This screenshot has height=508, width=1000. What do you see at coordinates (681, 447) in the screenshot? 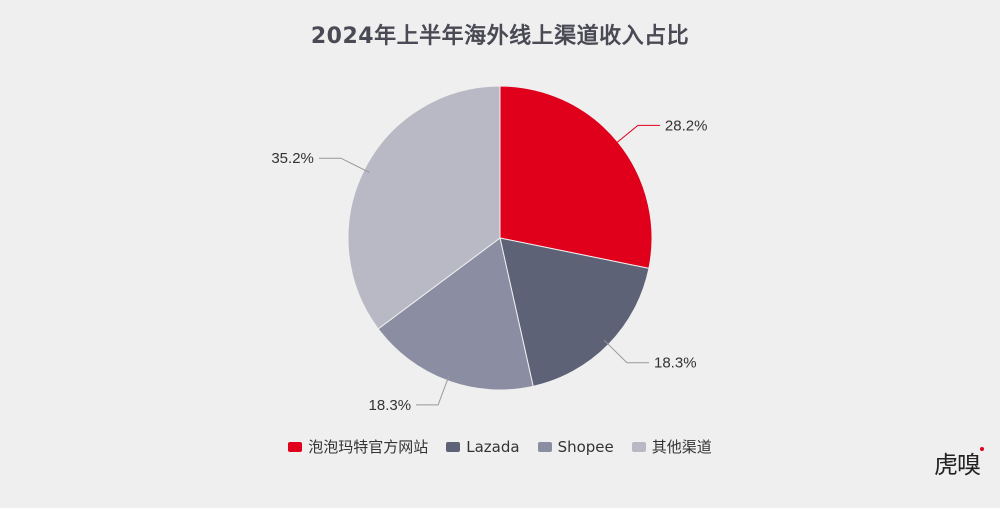
I see `legend-label-3: 其他渠道` at bounding box center [681, 447].